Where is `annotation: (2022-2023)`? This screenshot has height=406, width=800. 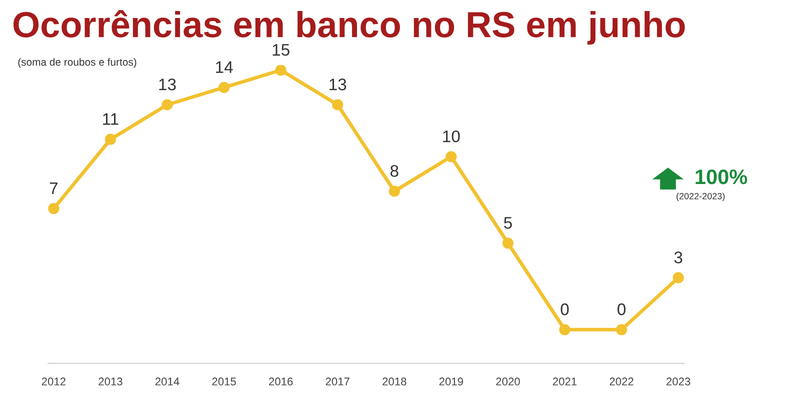 annotation: (2022-2023) is located at coordinates (700, 197).